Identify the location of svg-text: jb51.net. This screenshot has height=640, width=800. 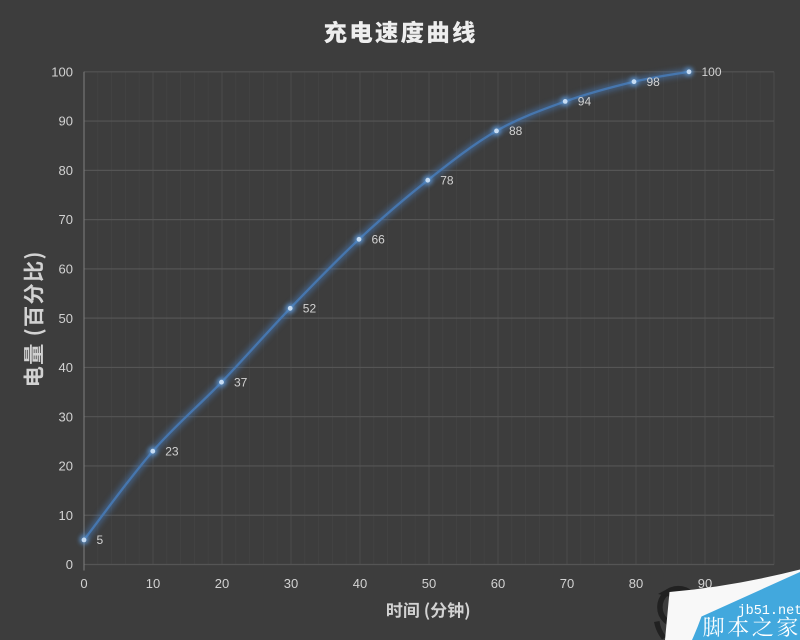
(769, 611).